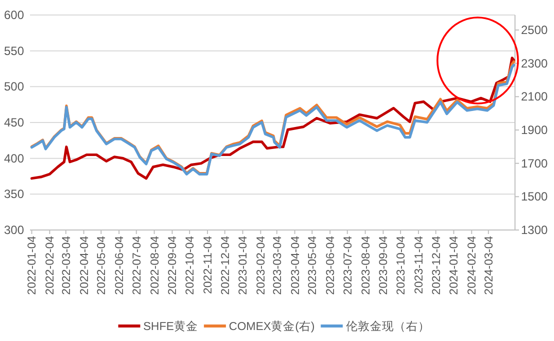 This screenshot has height=341, width=554. What do you see at coordinates (534, 30) in the screenshot?
I see `y2-tick-label: 2500` at bounding box center [534, 30].